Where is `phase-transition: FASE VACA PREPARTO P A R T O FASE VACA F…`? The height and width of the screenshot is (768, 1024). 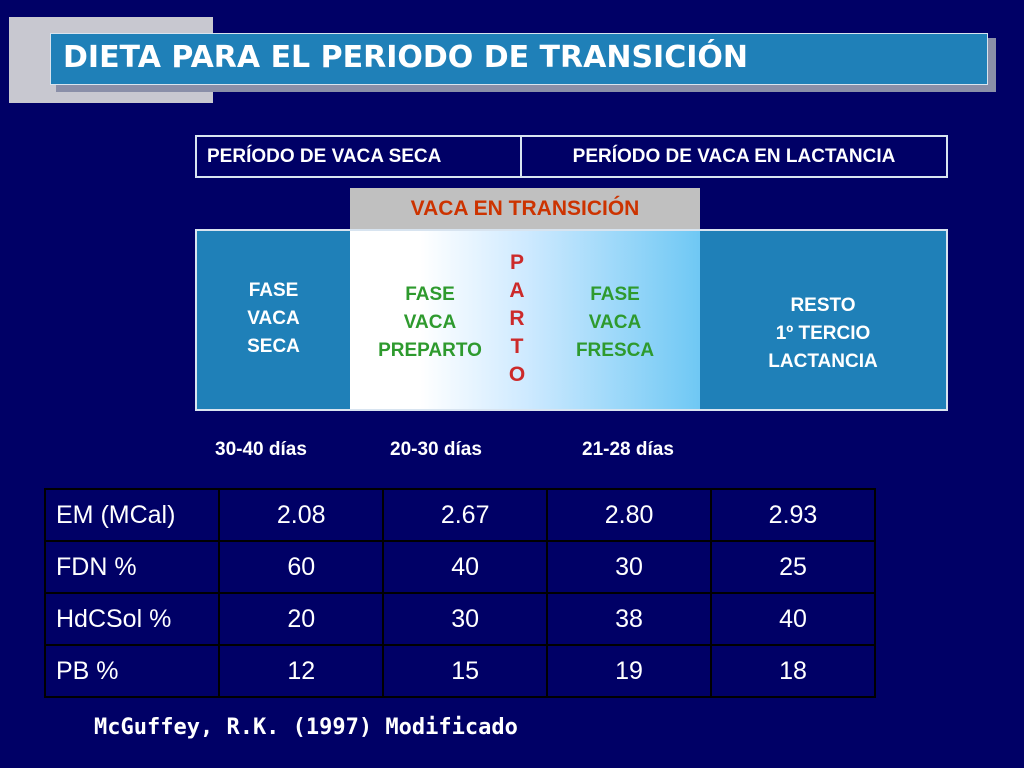
phase-transition: FASE VACA PREPARTO P A R T O FASE VACA F… is located at coordinates (525, 320).